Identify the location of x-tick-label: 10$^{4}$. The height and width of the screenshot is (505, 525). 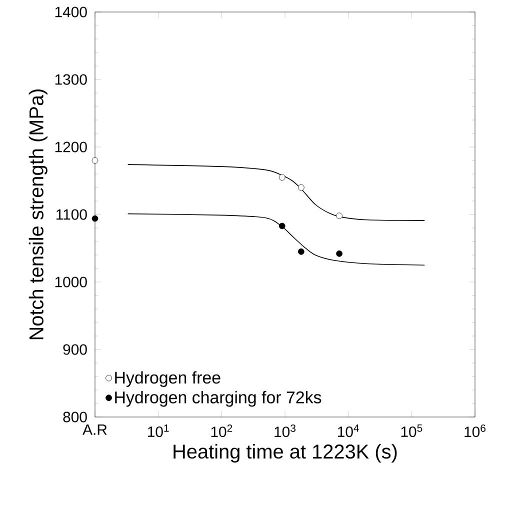
(348, 431).